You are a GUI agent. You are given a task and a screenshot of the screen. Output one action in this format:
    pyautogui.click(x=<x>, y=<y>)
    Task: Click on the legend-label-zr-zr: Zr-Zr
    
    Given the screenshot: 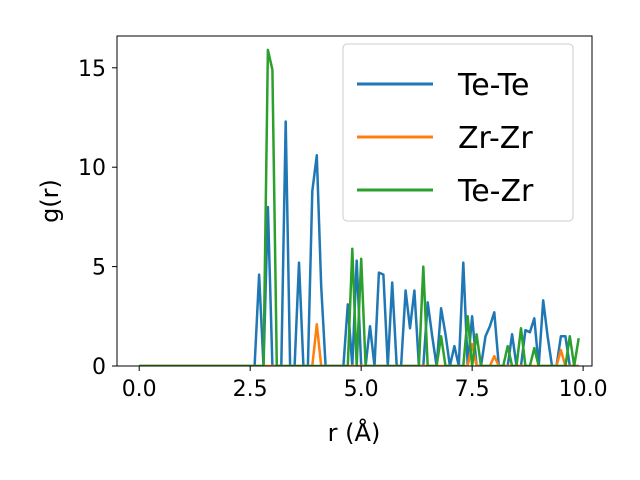 What is the action you would take?
    pyautogui.click(x=495, y=138)
    